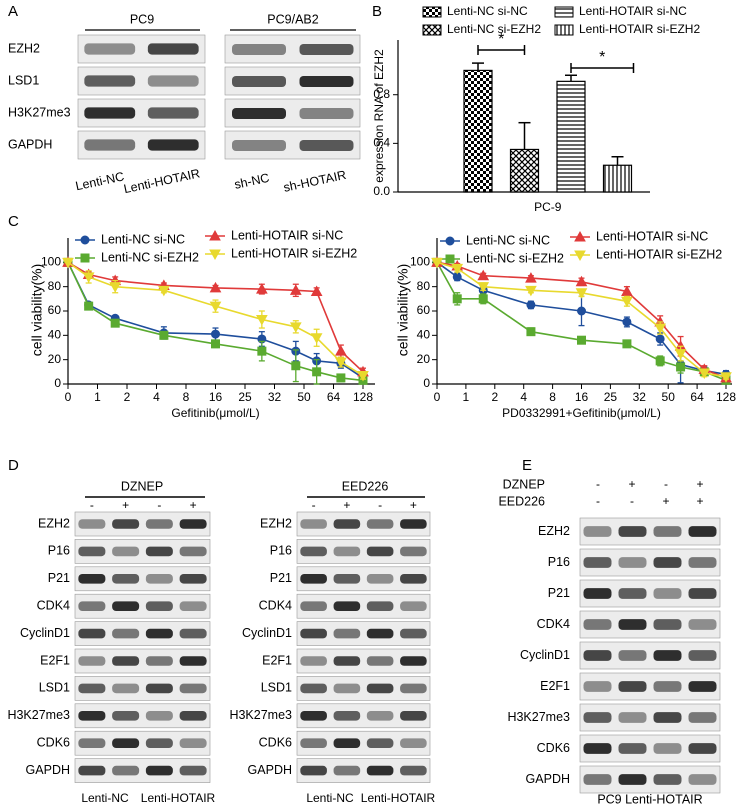 The image size is (740, 809). What do you see at coordinates (602, 68) in the screenshot?
I see `significance-bracket` at bounding box center [602, 68].